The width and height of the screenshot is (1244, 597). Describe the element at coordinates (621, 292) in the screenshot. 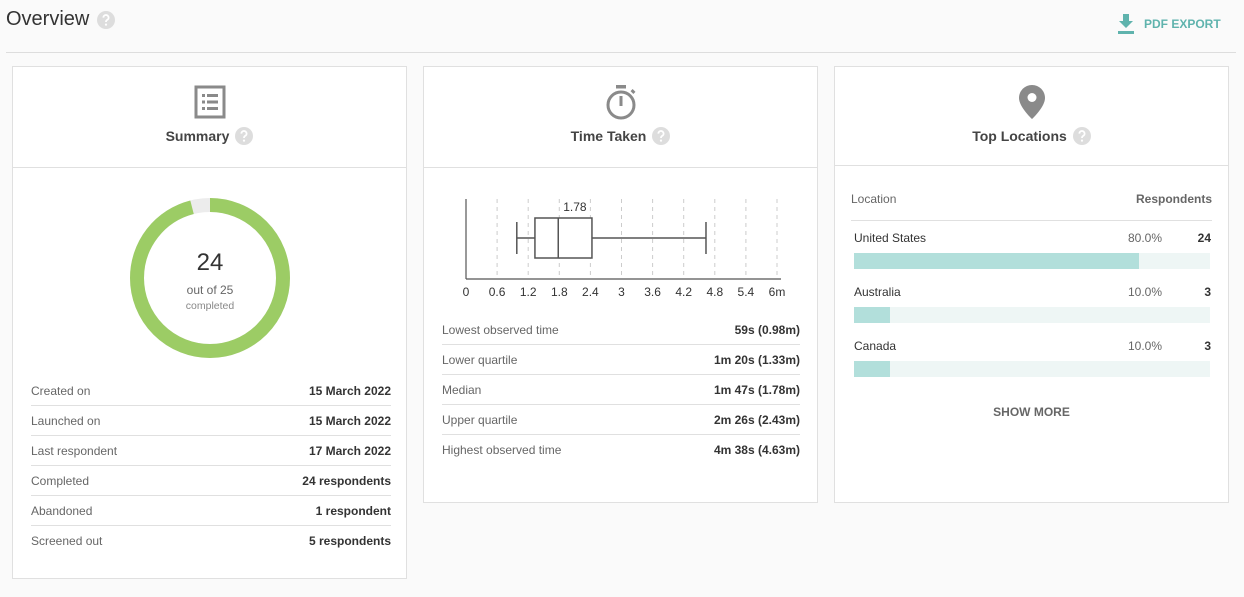

I see `x-tick-label: 3` at that location.